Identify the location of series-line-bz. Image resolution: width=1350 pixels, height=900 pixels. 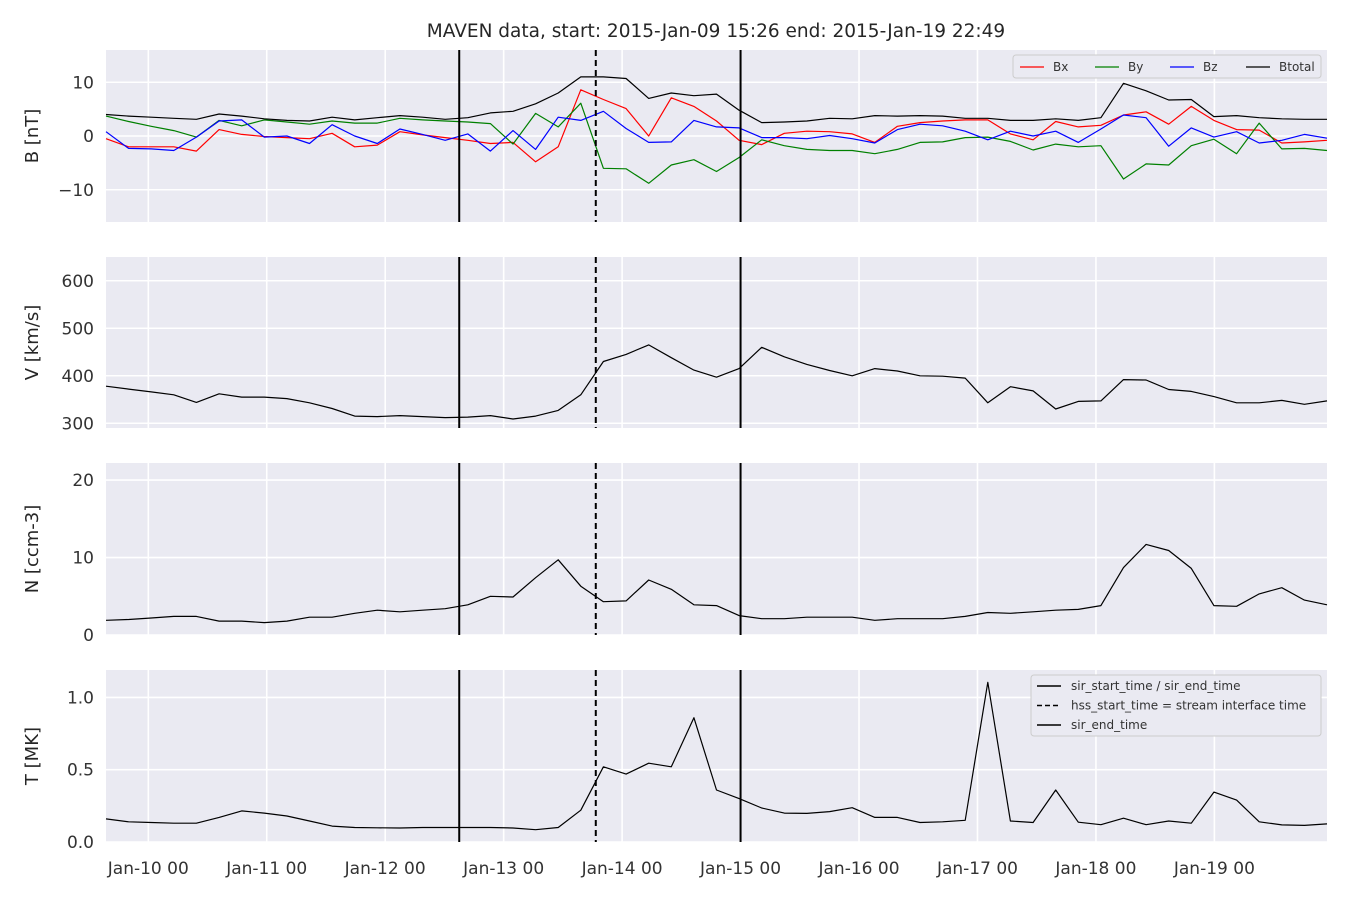
(716, 131).